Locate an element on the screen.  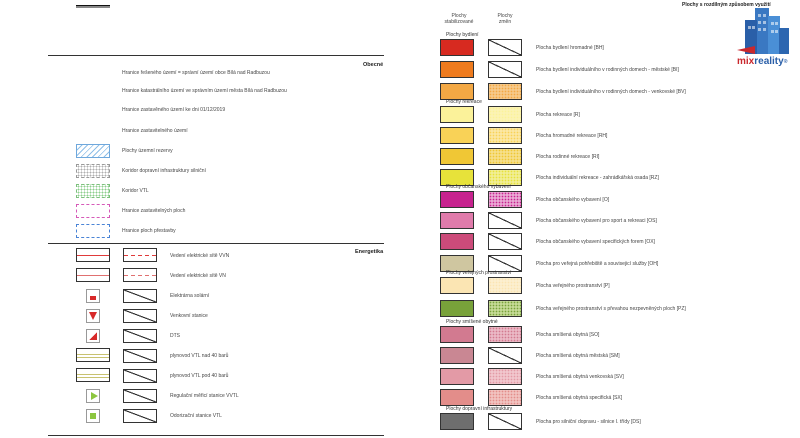
energy-item-label: Vedení elektrické sítě VVN is located at coordinates (200, 256).